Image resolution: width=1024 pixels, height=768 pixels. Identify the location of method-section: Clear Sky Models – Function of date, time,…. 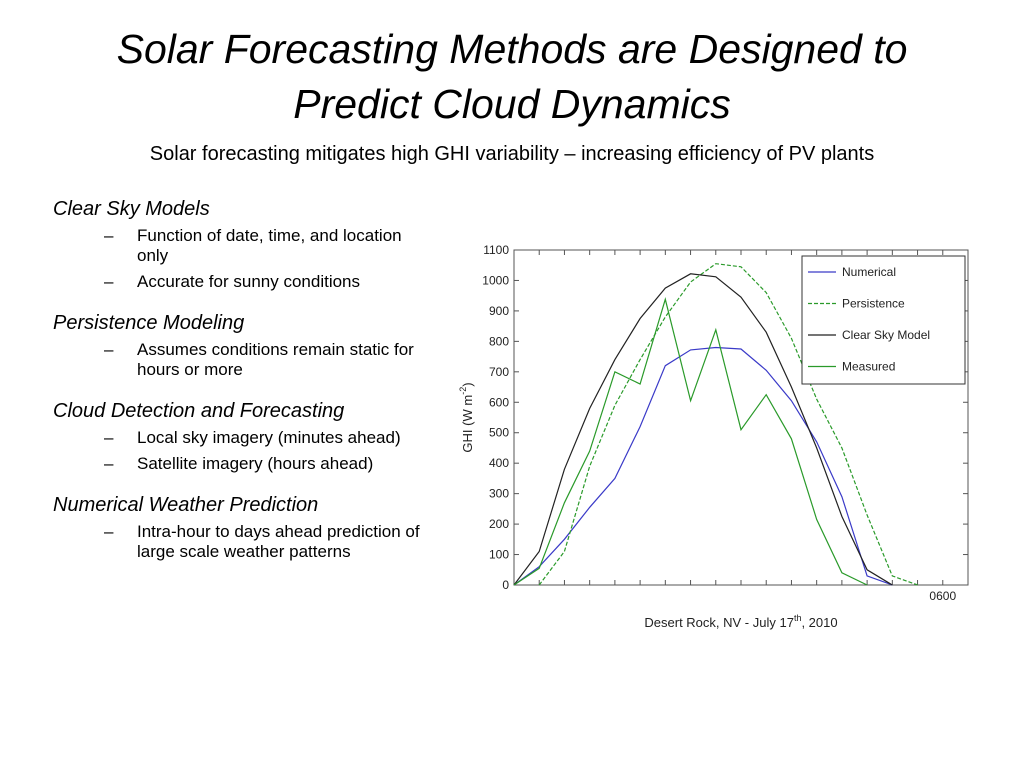
(245, 245).